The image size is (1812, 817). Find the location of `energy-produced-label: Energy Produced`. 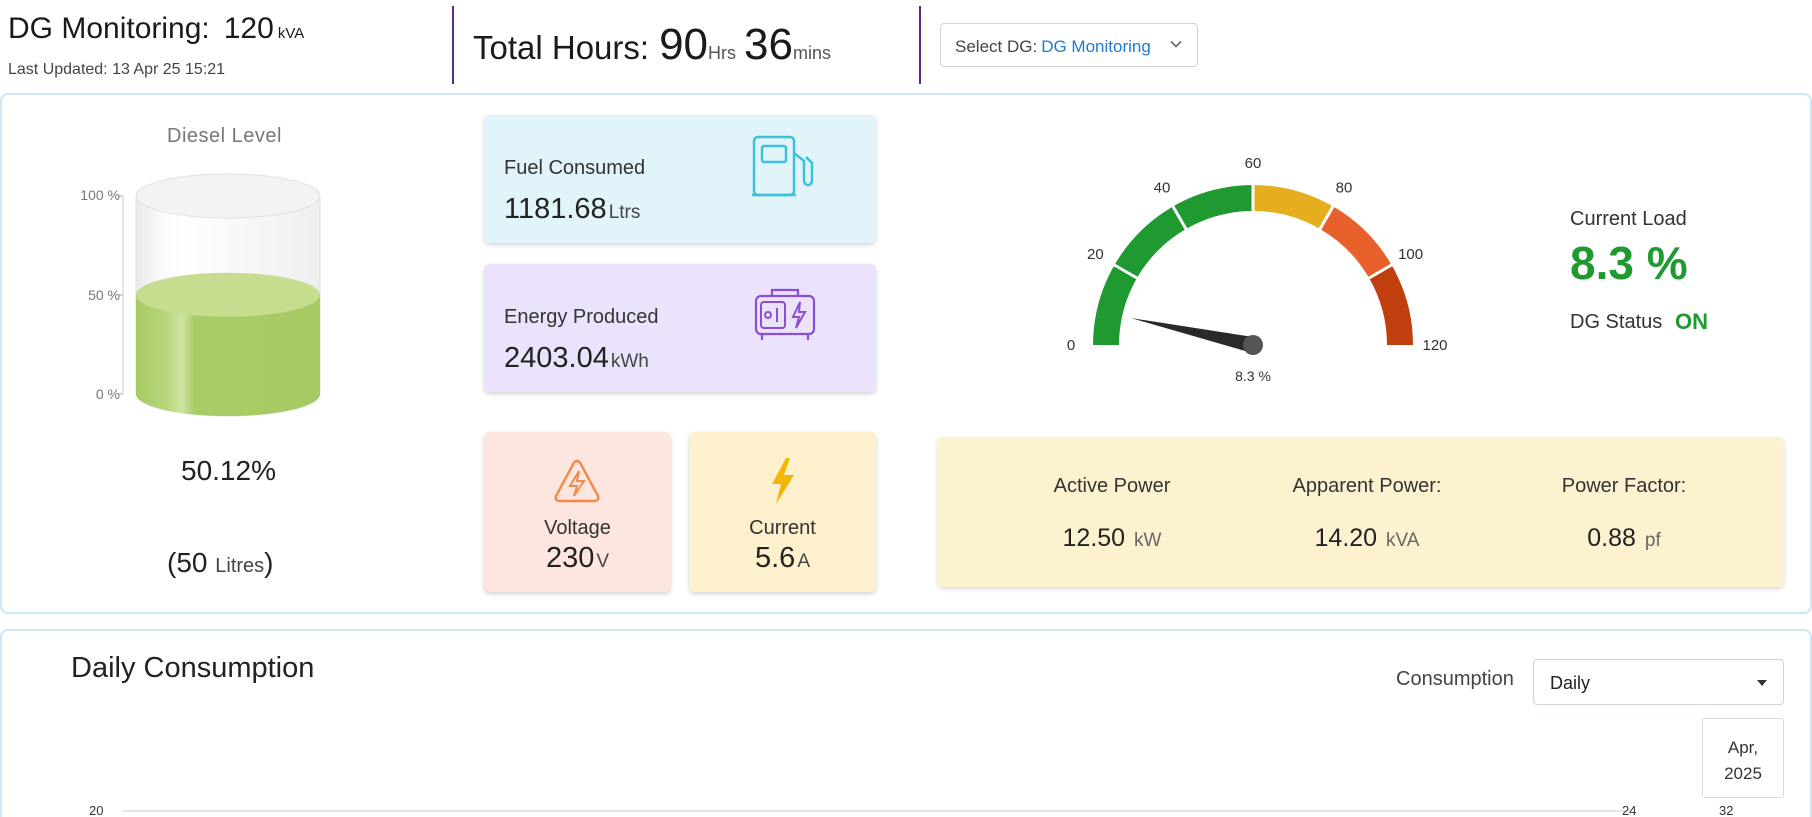

energy-produced-label: Energy Produced is located at coordinates (581, 317).